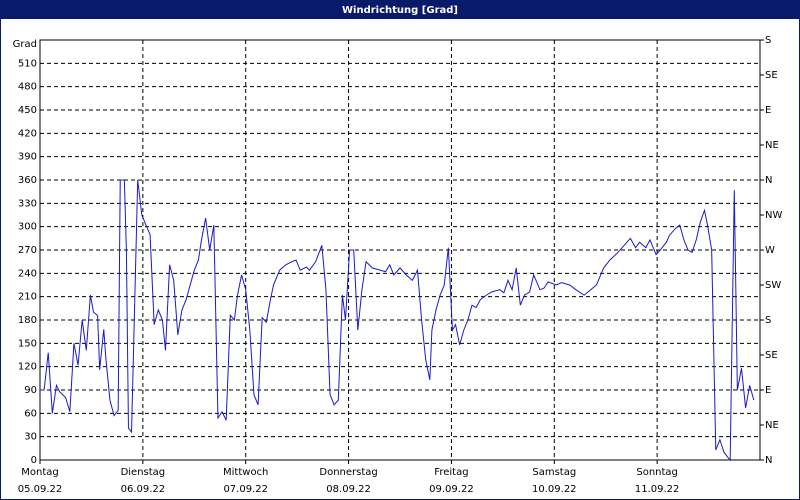 Image resolution: width=800 pixels, height=500 pixels. Describe the element at coordinates (27, 297) in the screenshot. I see `y-tick-label: 210` at that location.